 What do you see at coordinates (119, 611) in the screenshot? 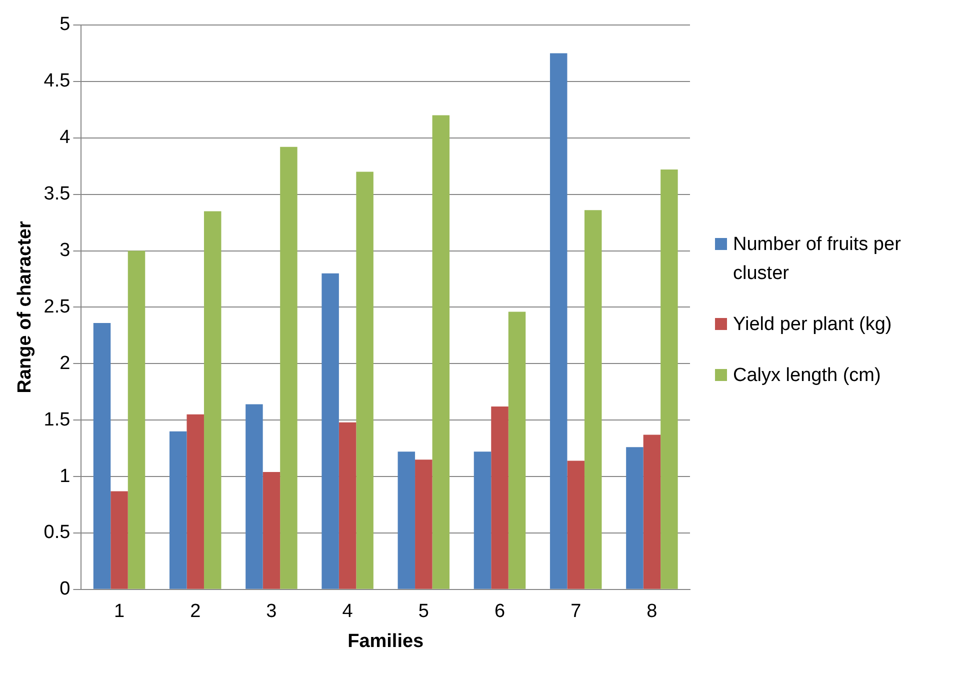
I see `x-tick-label: 1` at bounding box center [119, 611].